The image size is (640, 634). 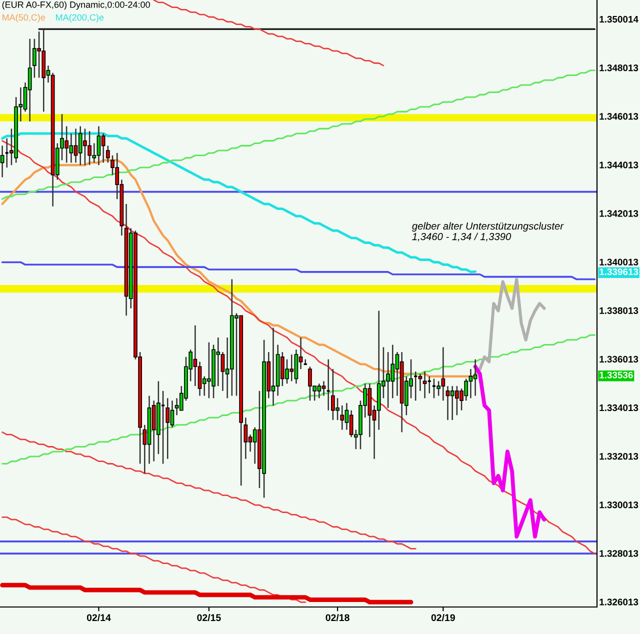 What do you see at coordinates (619, 359) in the screenshot?
I see `y-tick-label: 1.336013` at bounding box center [619, 359].